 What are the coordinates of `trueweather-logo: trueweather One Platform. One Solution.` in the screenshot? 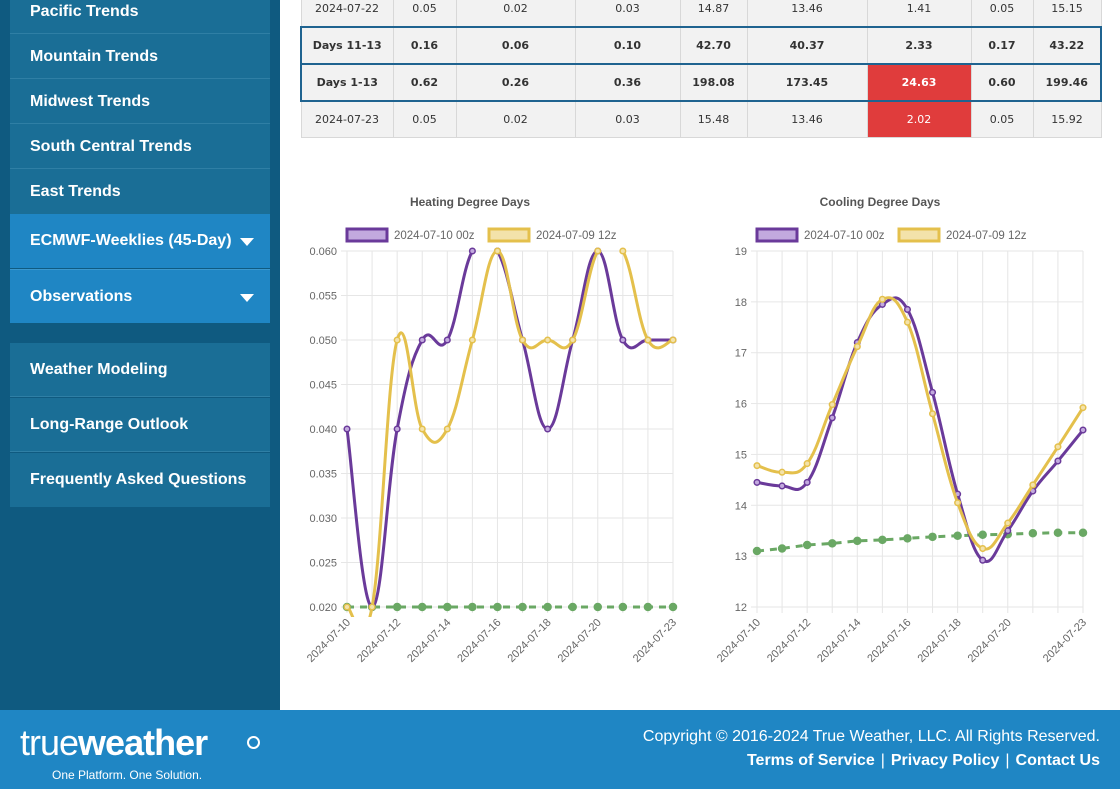 It's located at (150, 751).